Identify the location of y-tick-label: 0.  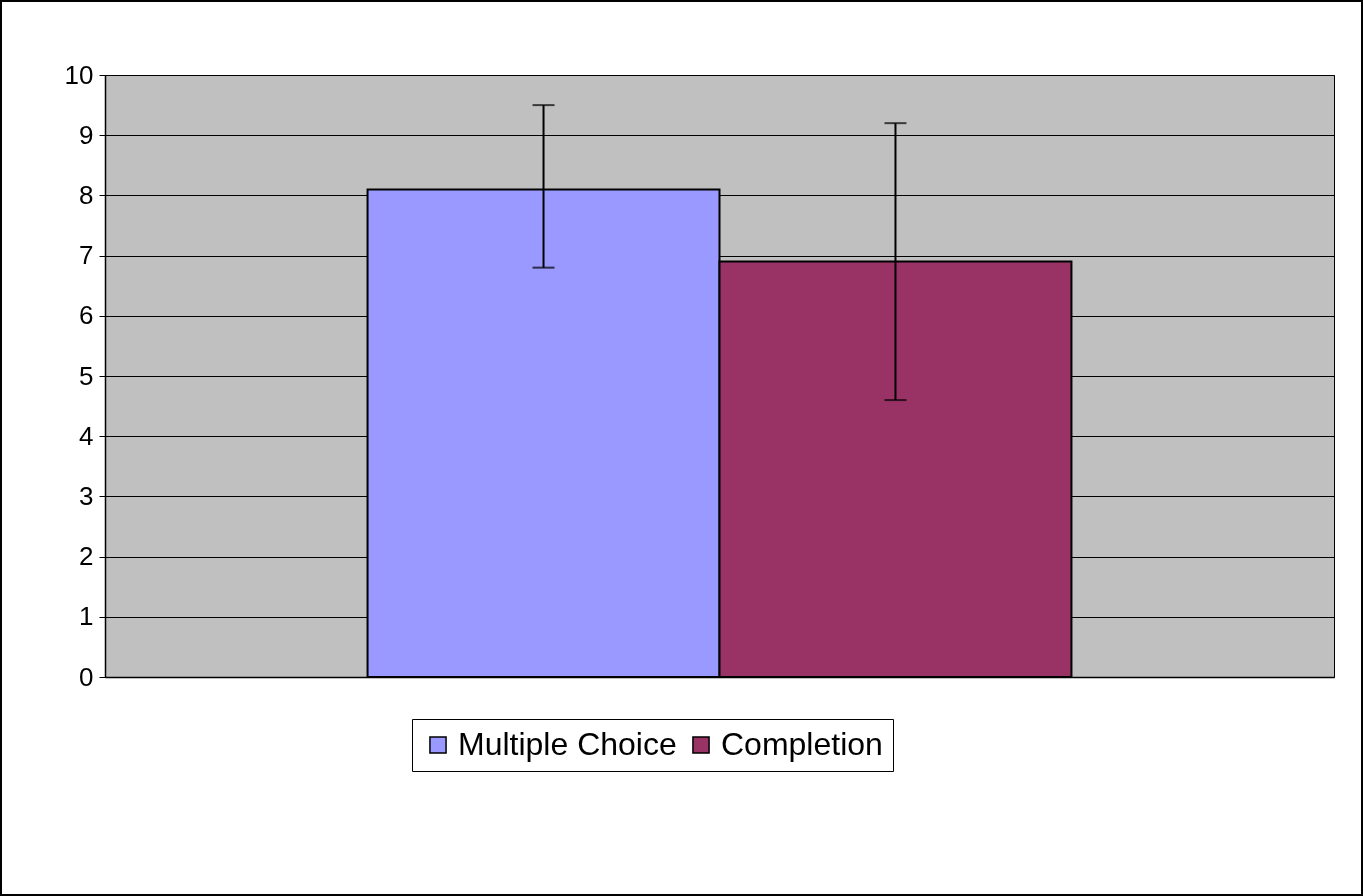
(86, 676).